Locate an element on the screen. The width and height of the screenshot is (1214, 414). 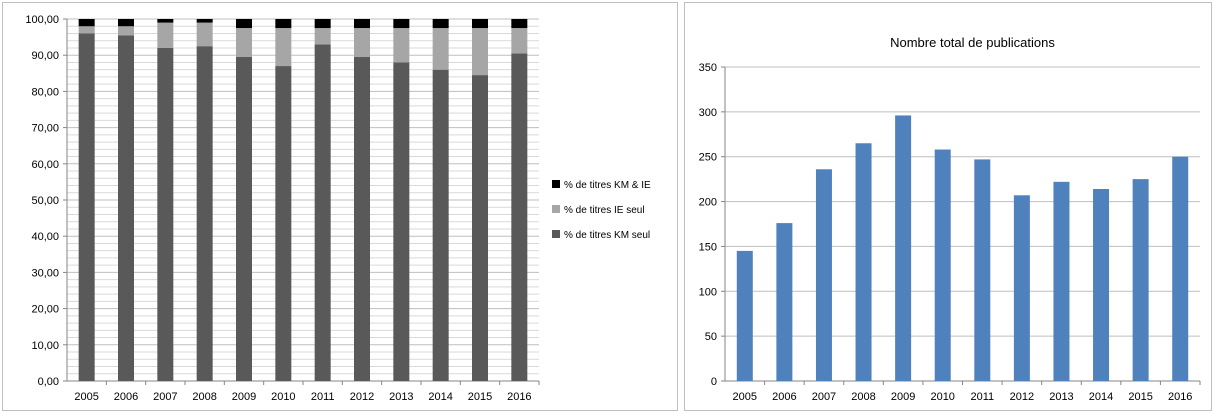
legend-label: % de titres KM seul is located at coordinates (607, 235).